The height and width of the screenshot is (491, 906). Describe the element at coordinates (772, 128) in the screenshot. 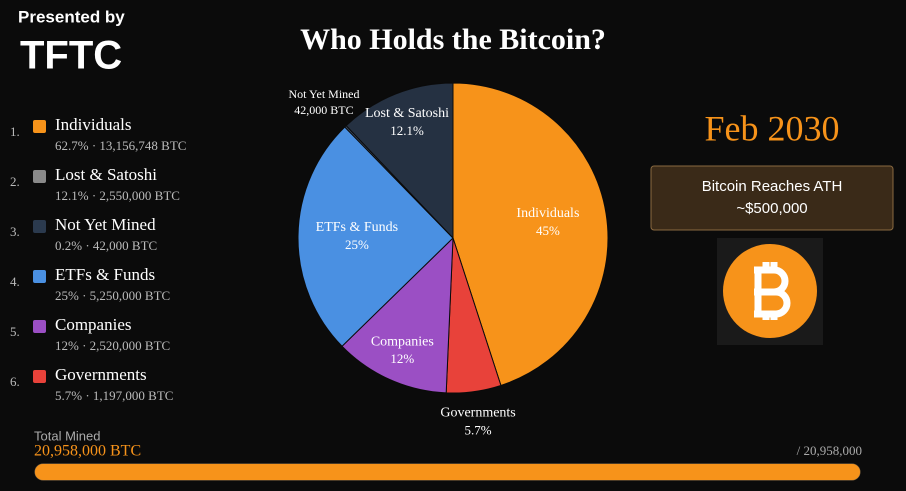

I see `forecast-date: Feb 2030` at that location.